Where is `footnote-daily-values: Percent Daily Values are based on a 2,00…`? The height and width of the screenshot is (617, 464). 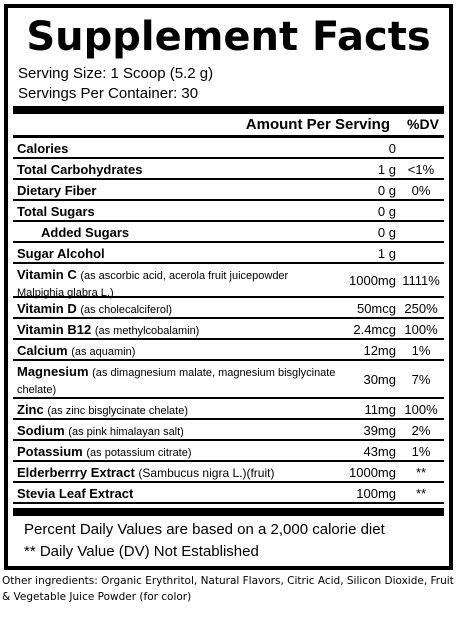 footnote-daily-values: Percent Daily Values are based on a 2,00… is located at coordinates (204, 529).